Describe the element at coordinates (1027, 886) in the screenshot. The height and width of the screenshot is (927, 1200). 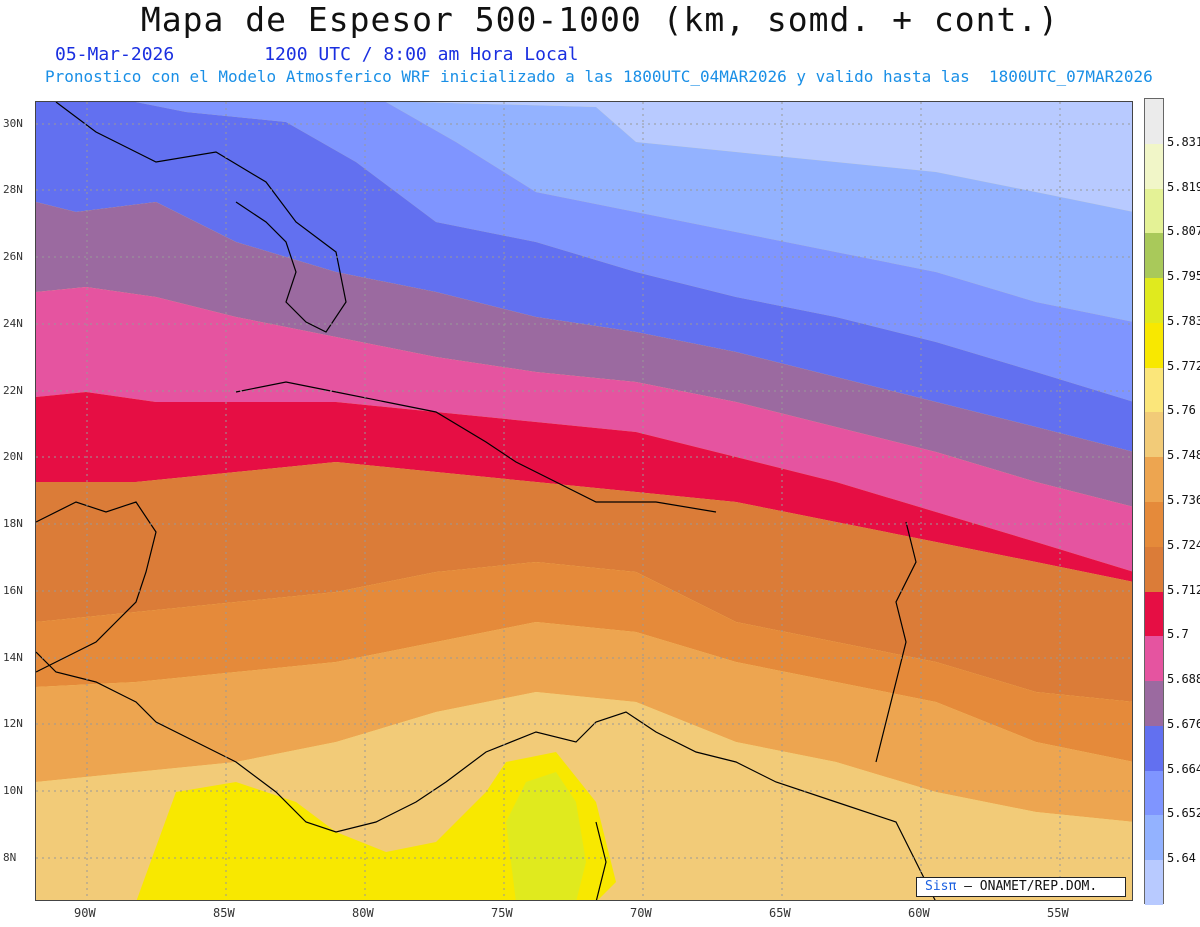
I see `credit-text: – ONAMET/REP.DOM.` at that location.